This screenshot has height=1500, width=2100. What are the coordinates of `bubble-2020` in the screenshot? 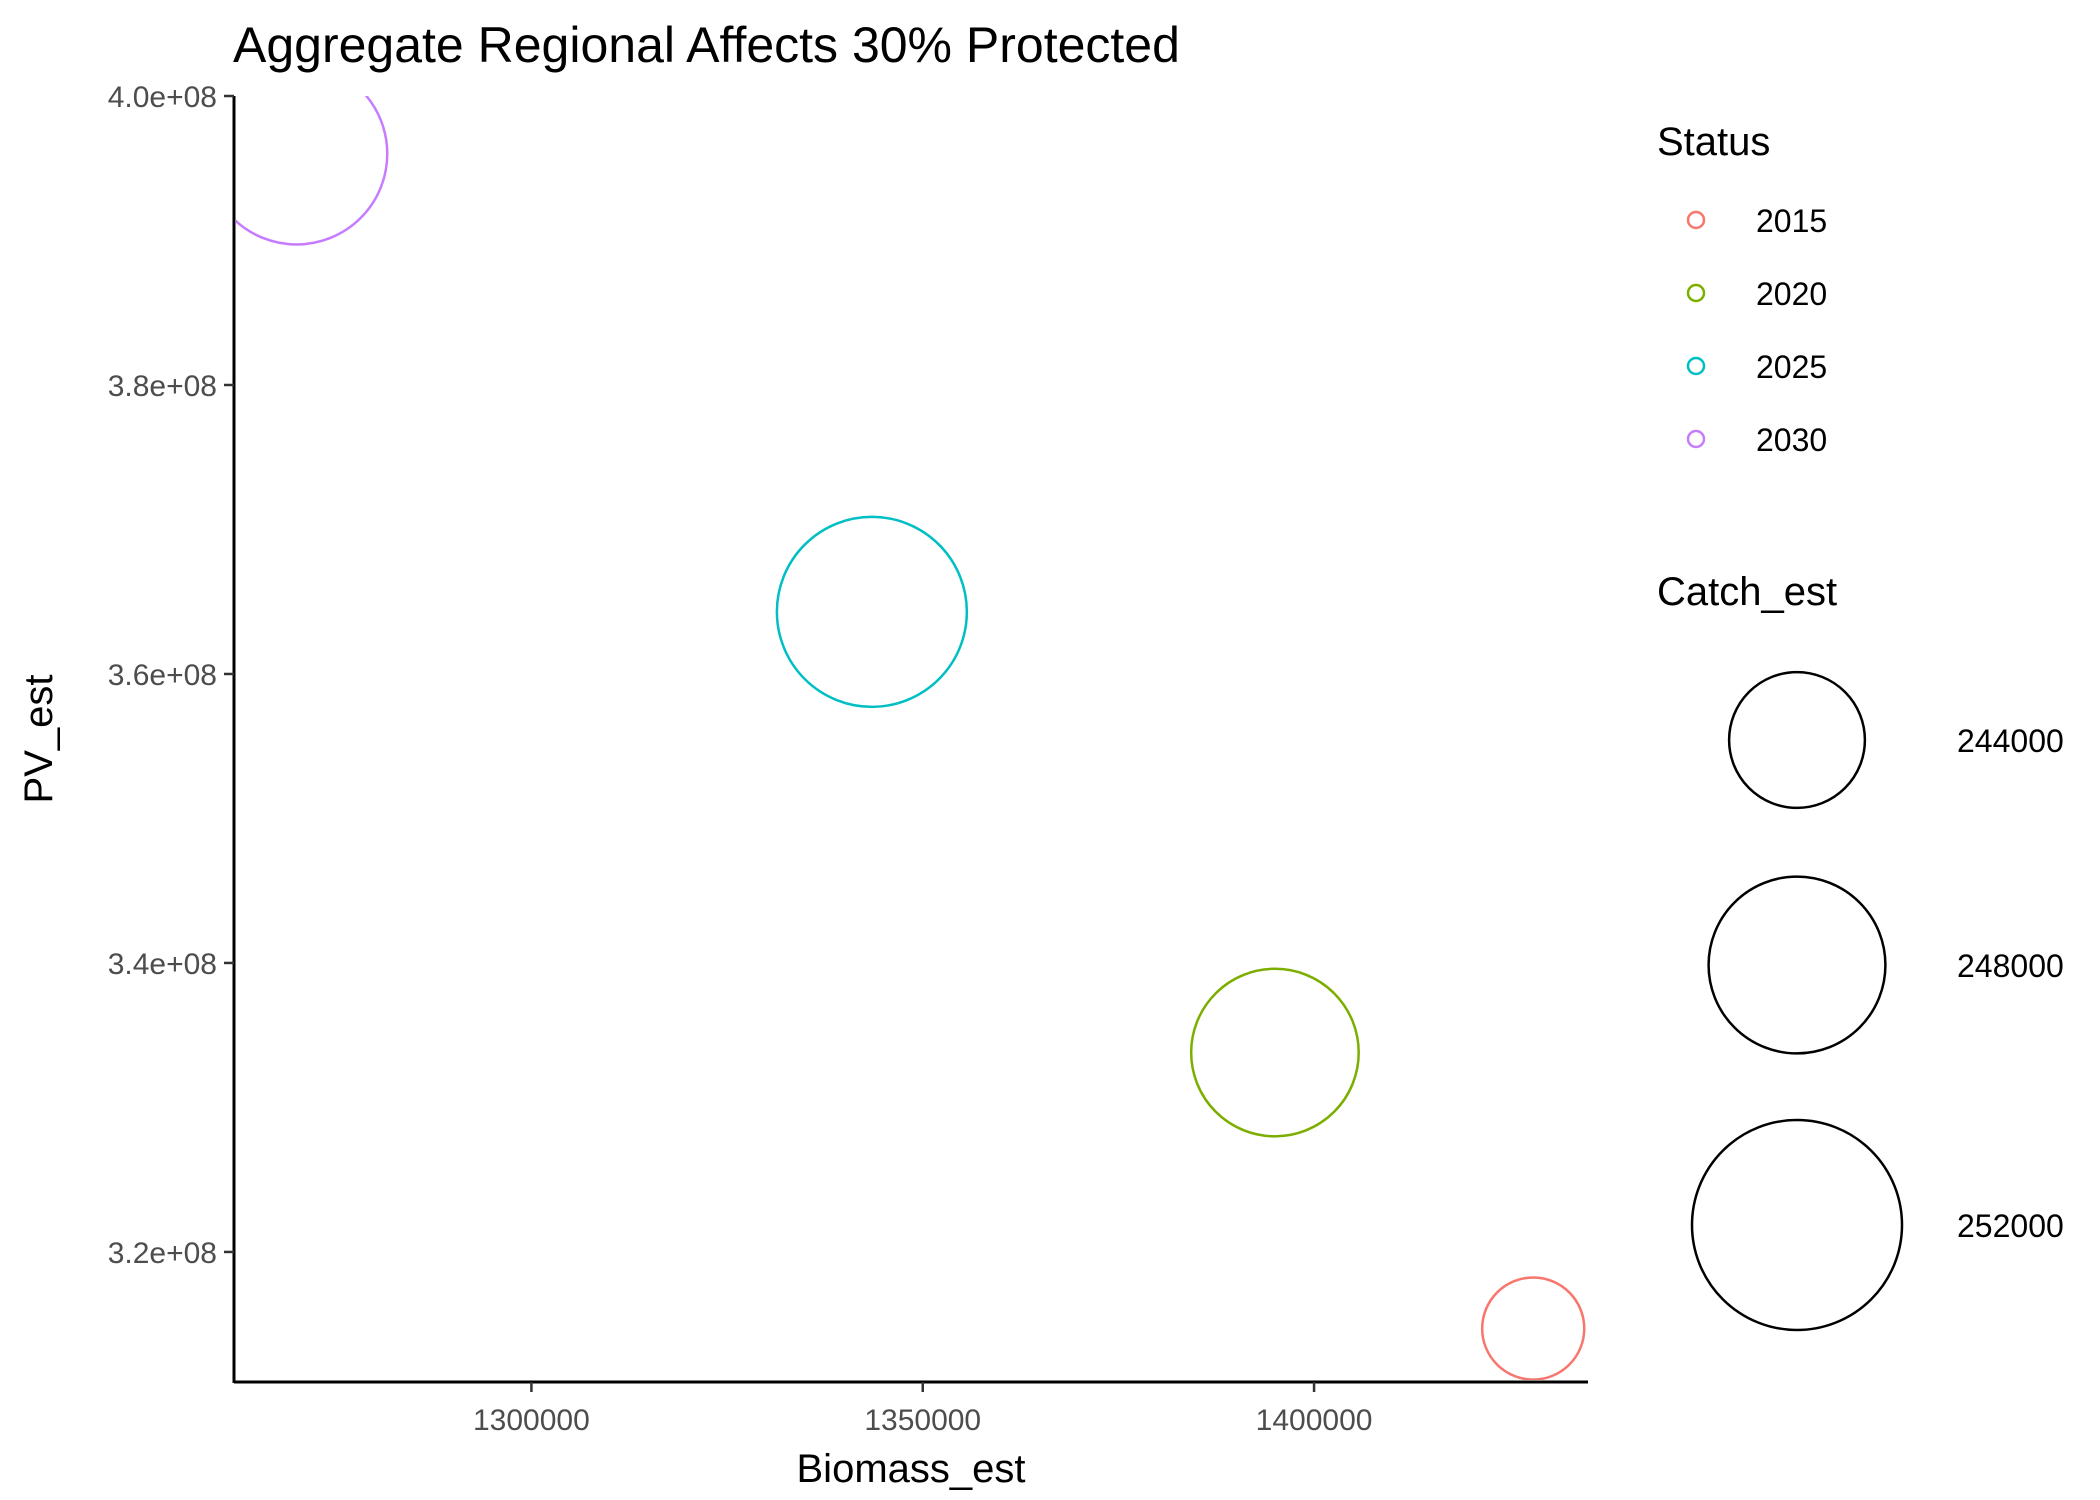 It's located at (1274, 1052).